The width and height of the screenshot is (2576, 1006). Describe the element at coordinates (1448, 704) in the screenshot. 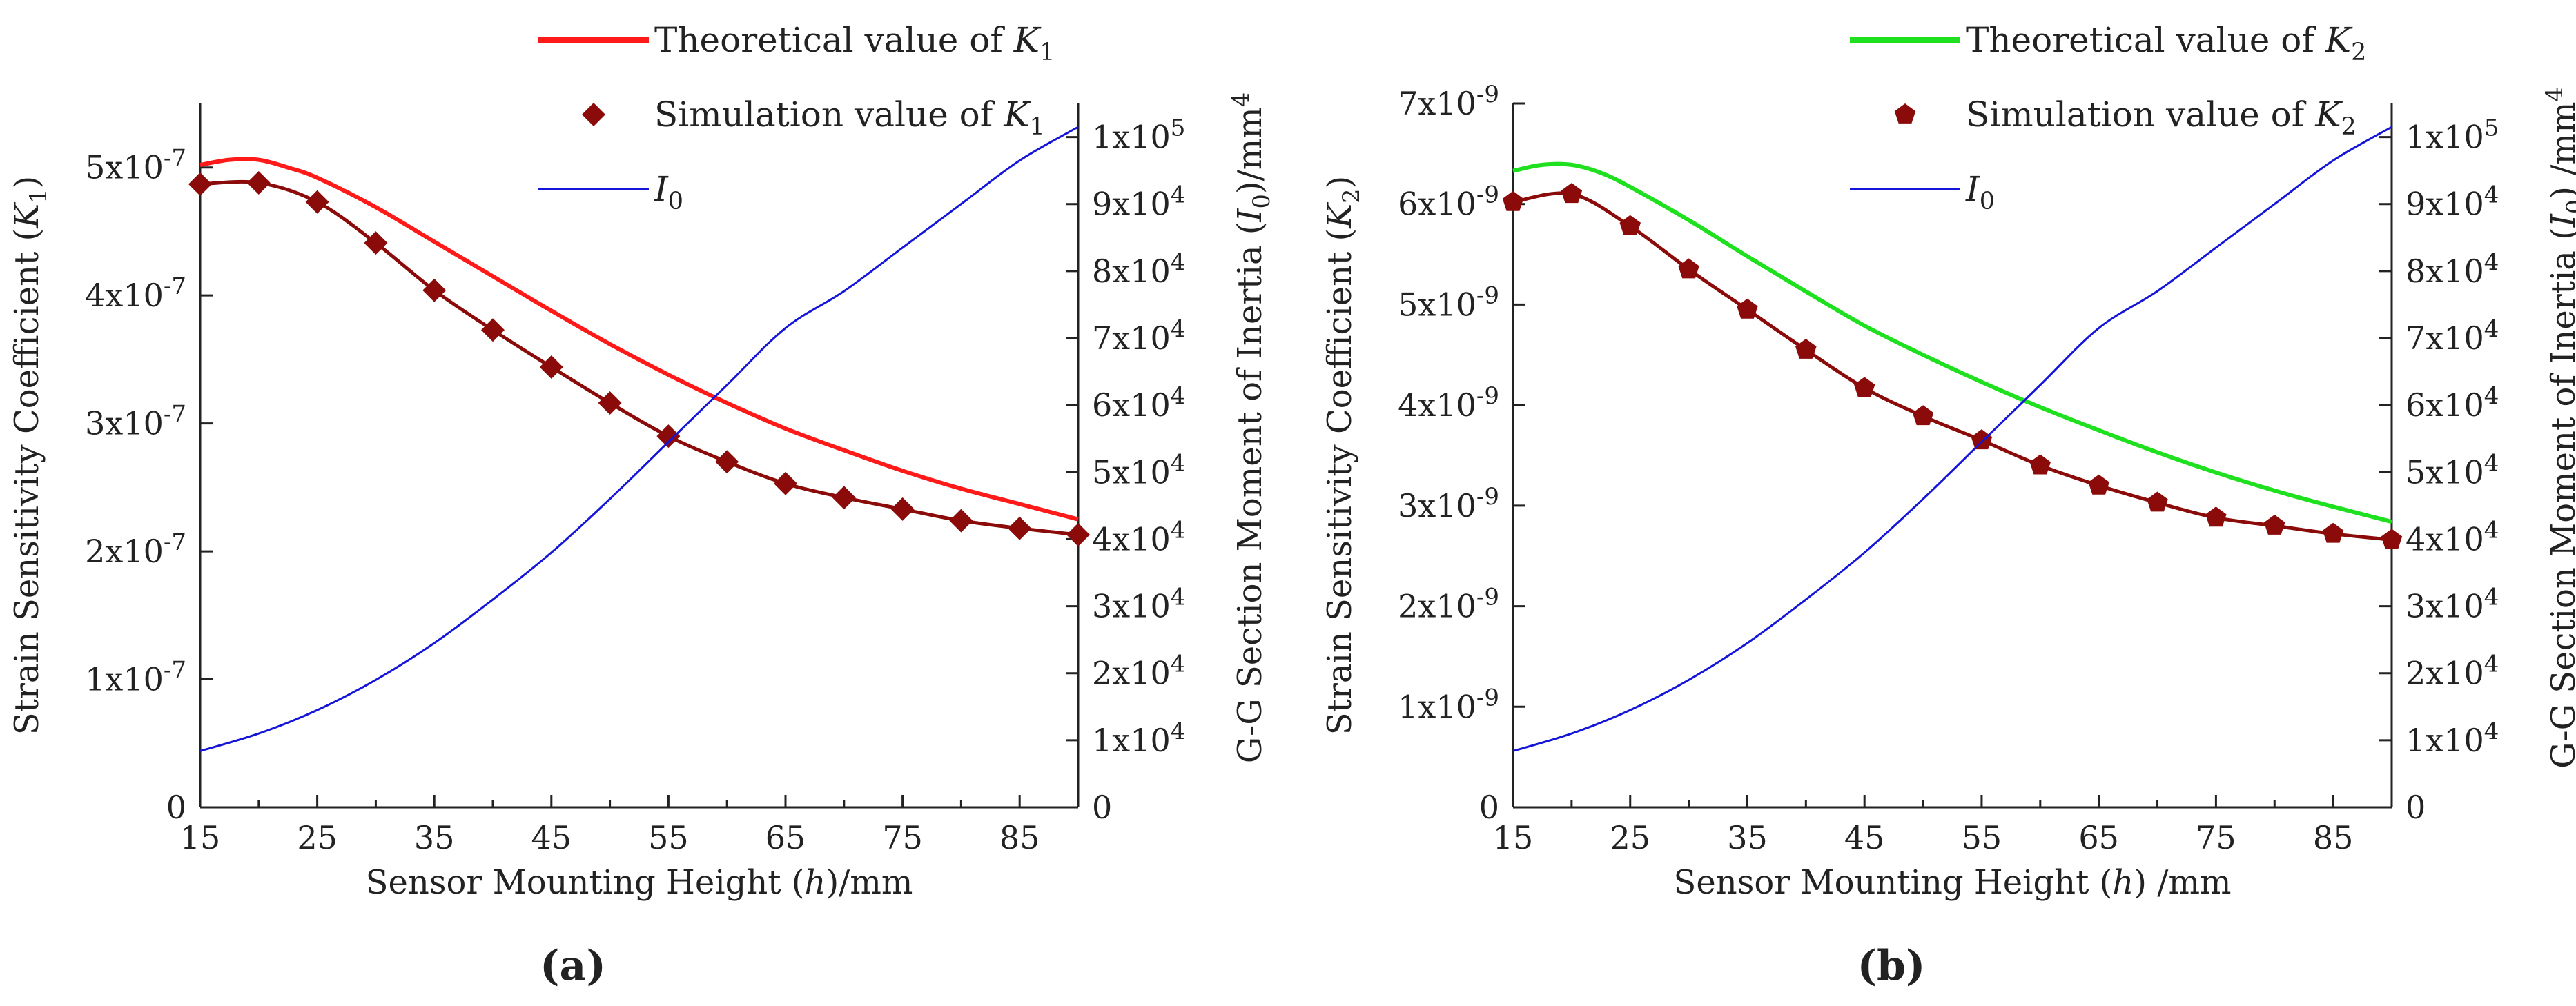

I see `y-left-tick-label: 1x10⁻⁹` at that location.